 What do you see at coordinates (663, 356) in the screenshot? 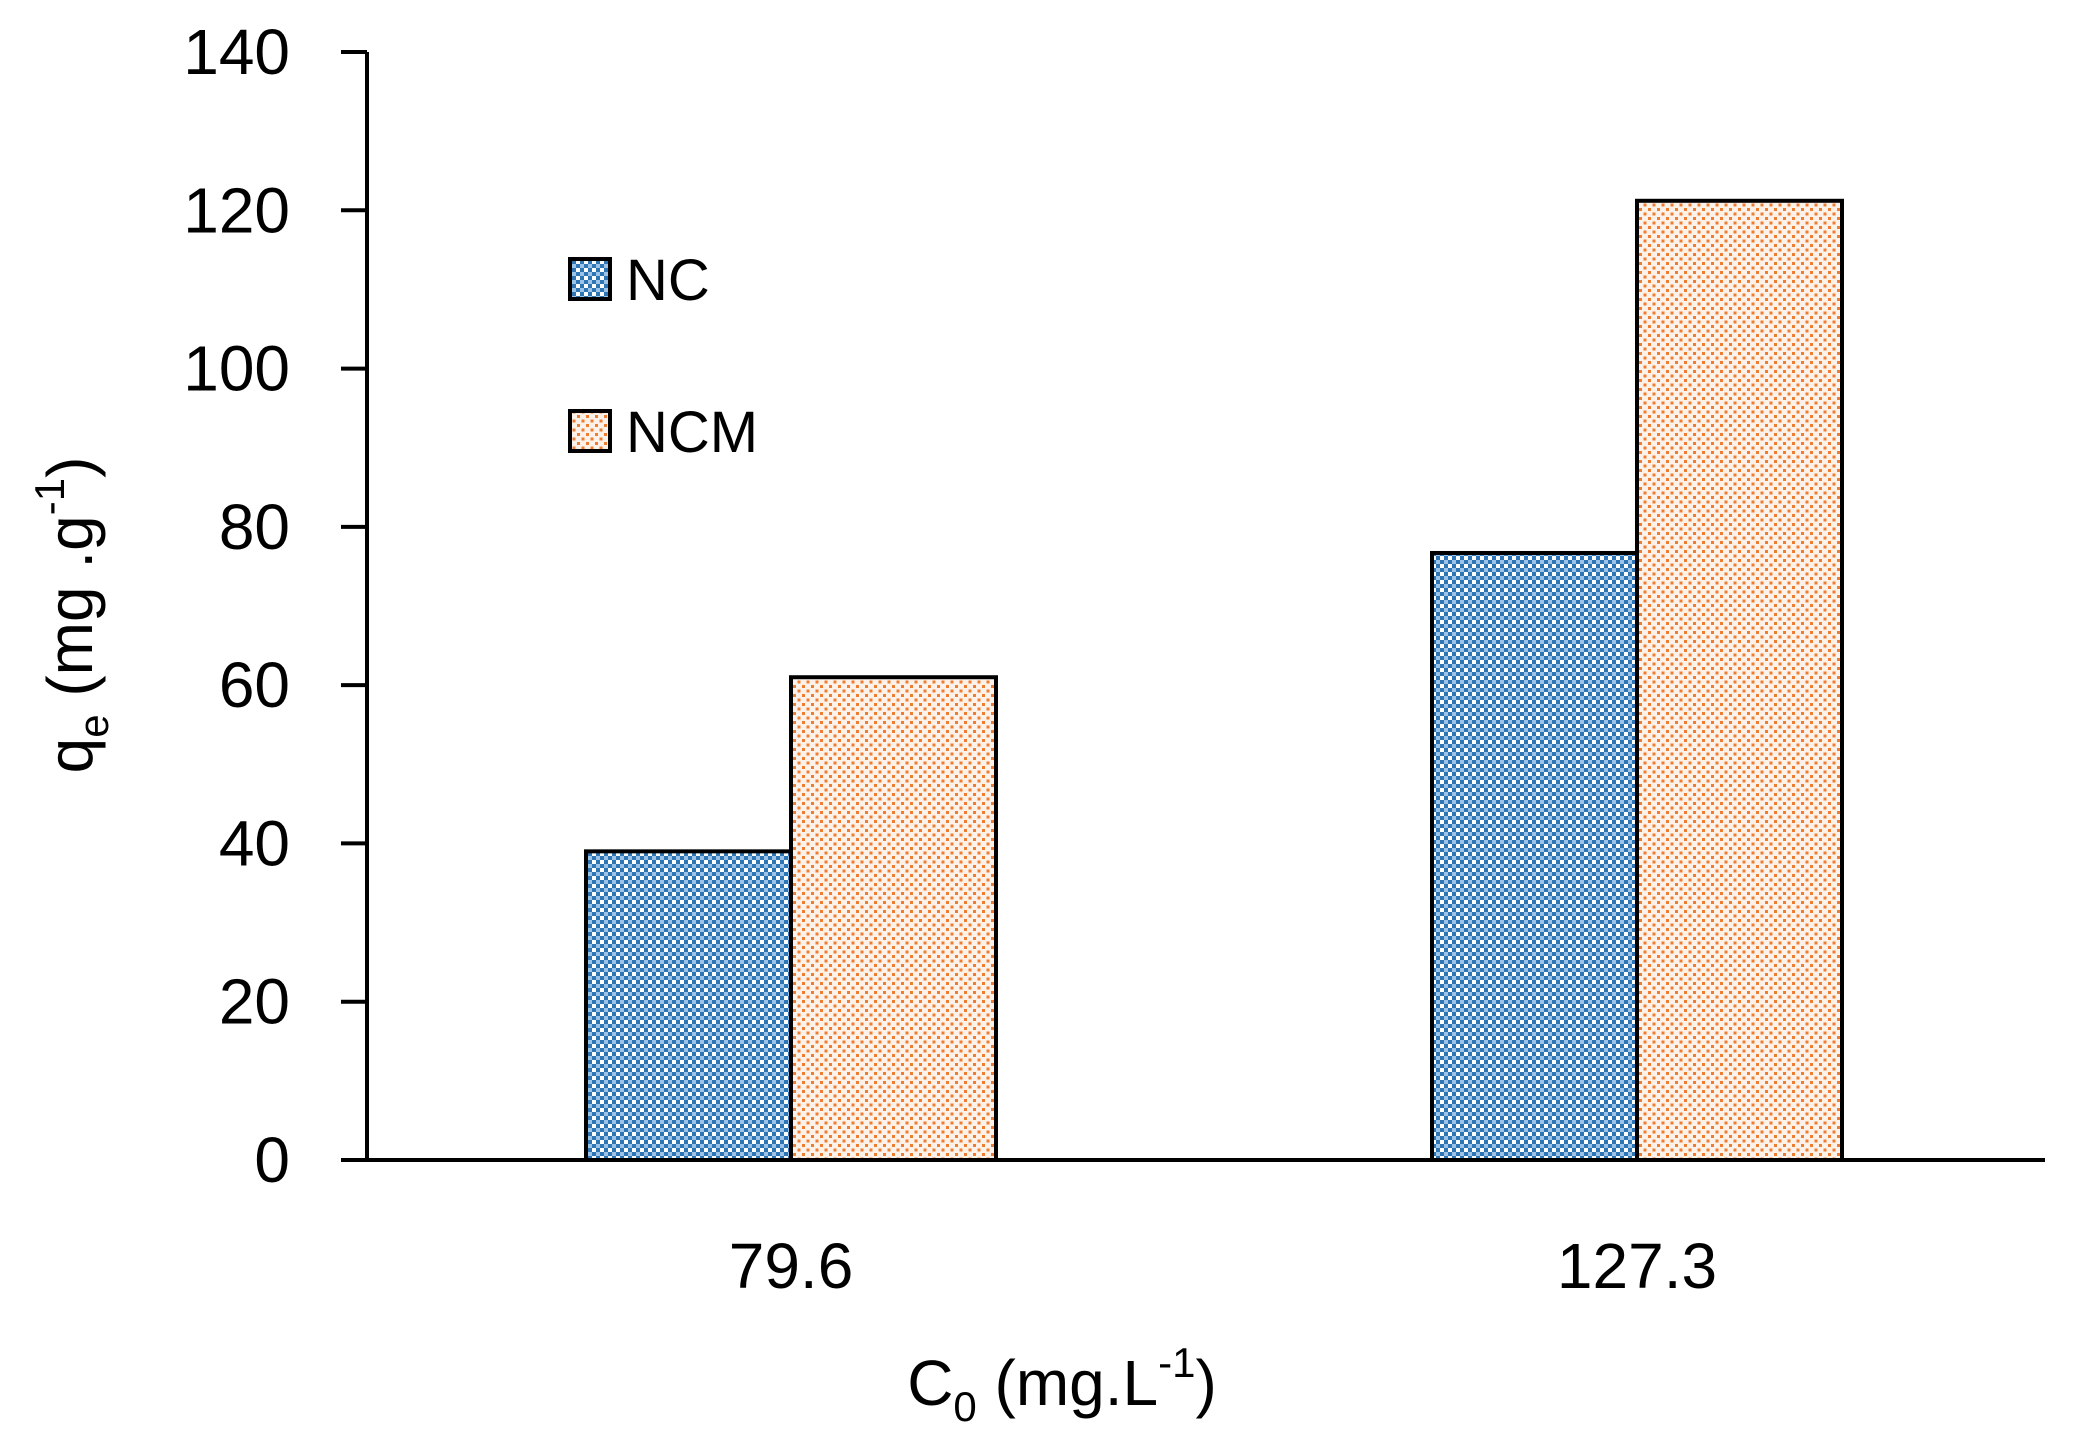
I see `legend: NC NCM` at bounding box center [663, 356].